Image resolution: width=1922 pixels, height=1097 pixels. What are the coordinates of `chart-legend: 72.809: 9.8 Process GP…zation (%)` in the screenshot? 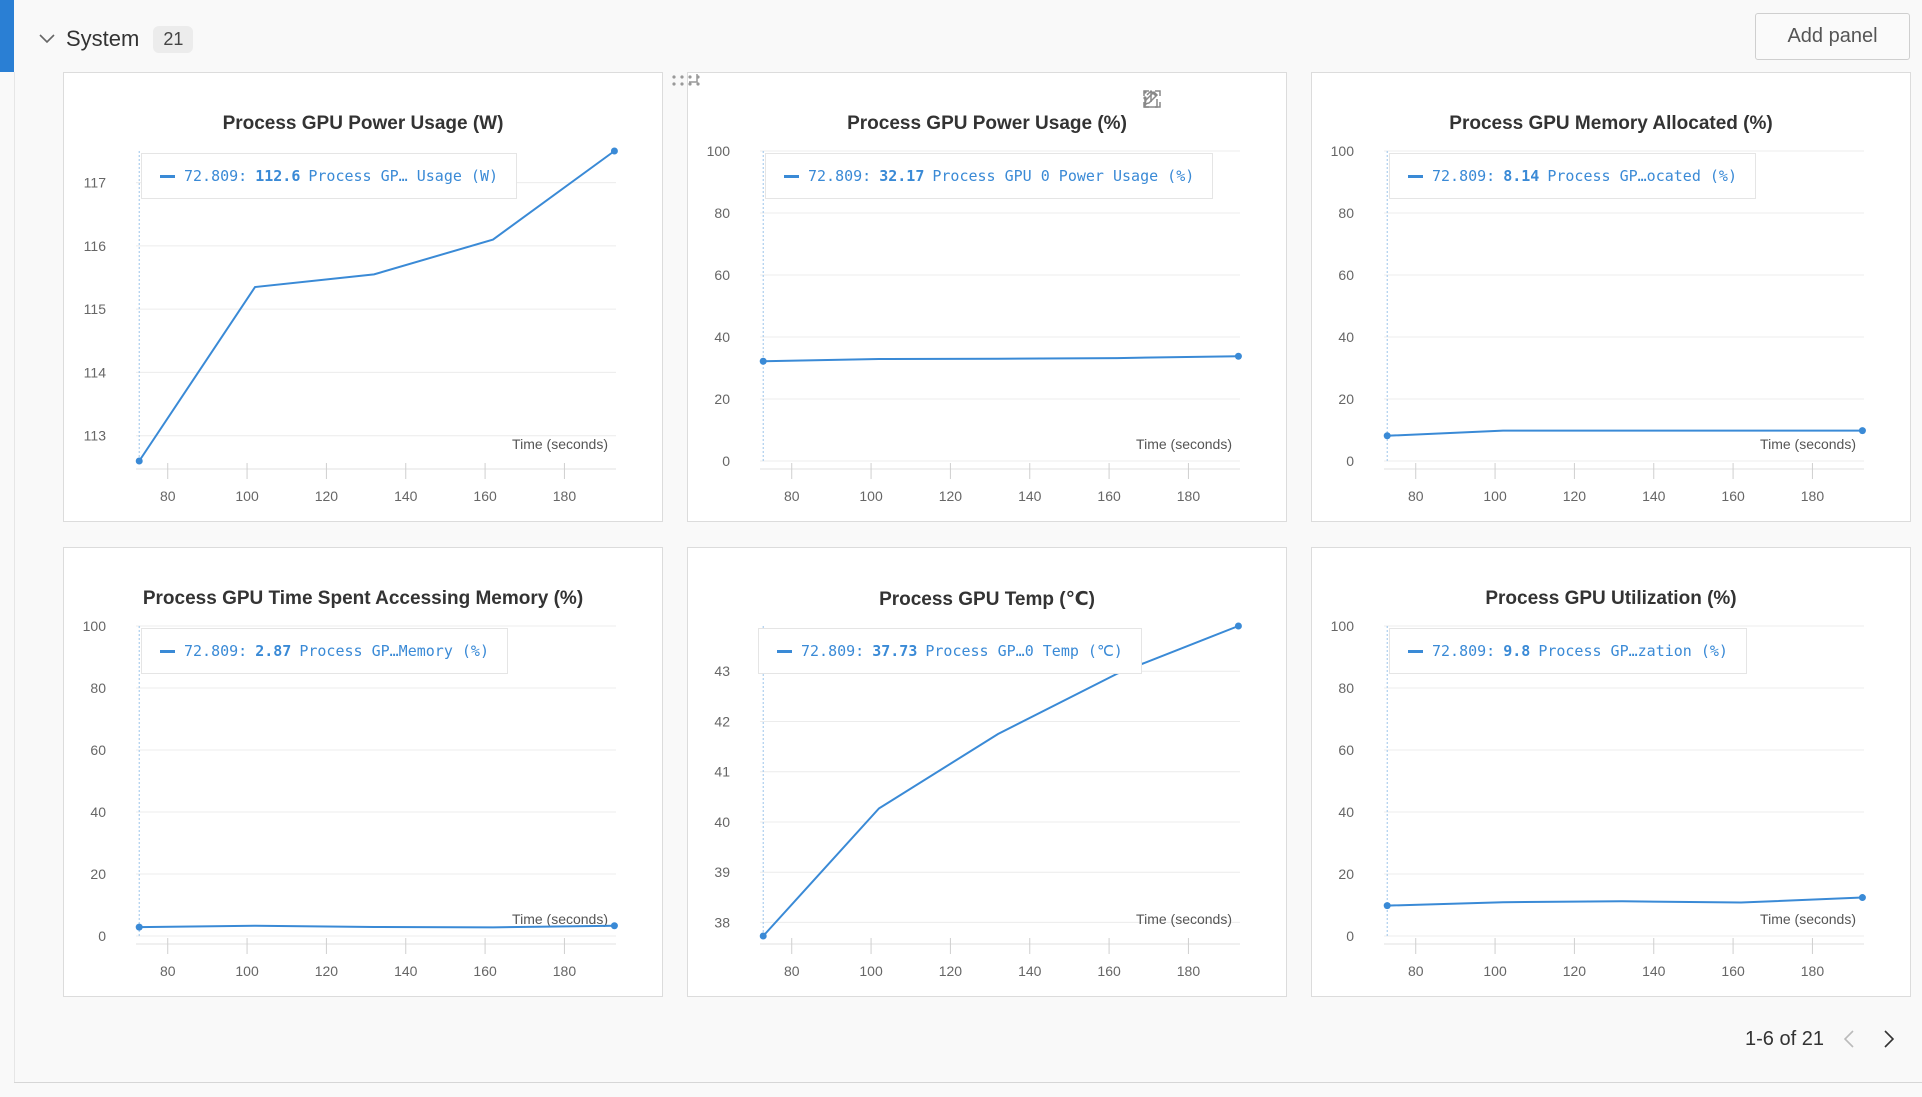 It's located at (1568, 651).